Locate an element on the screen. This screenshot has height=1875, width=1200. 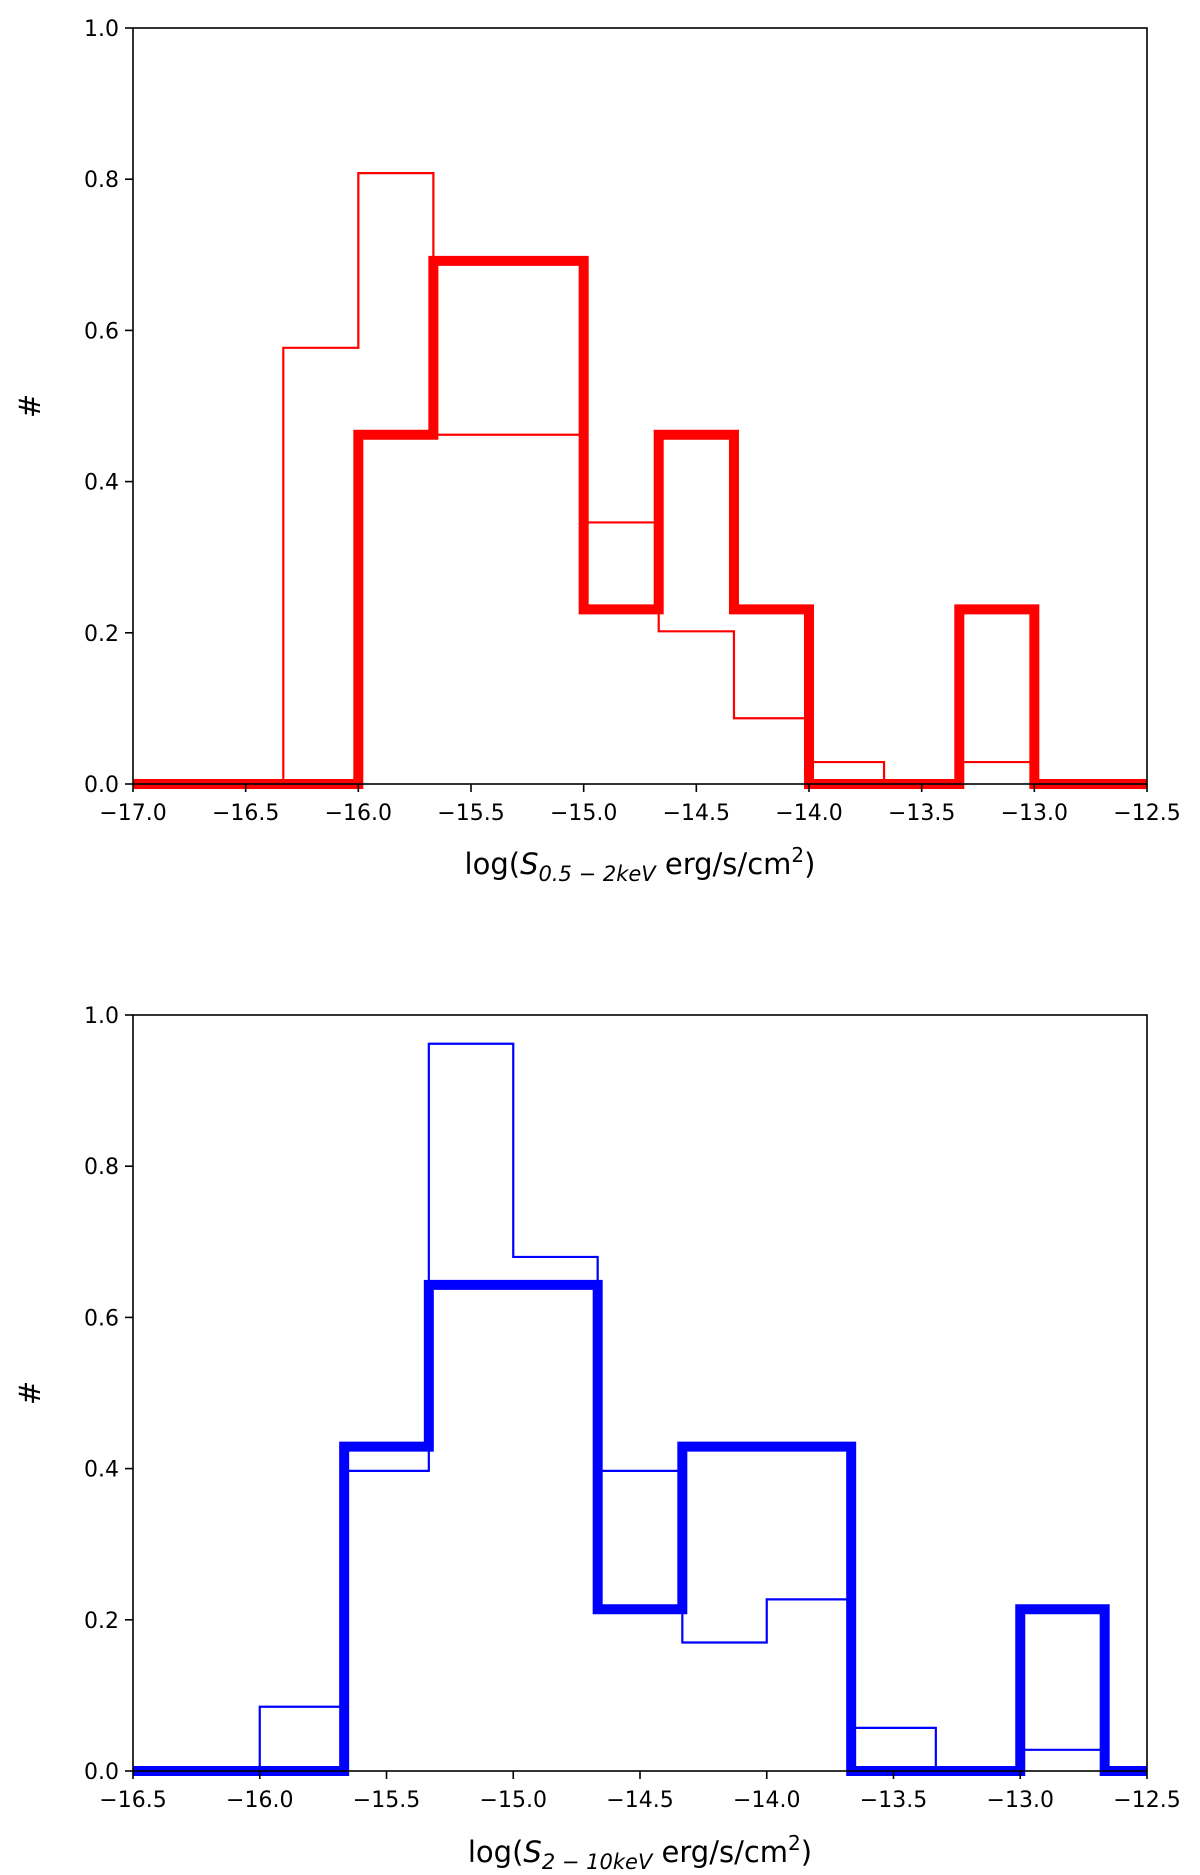
x-tick-label: −17.0 is located at coordinates (132, 813).